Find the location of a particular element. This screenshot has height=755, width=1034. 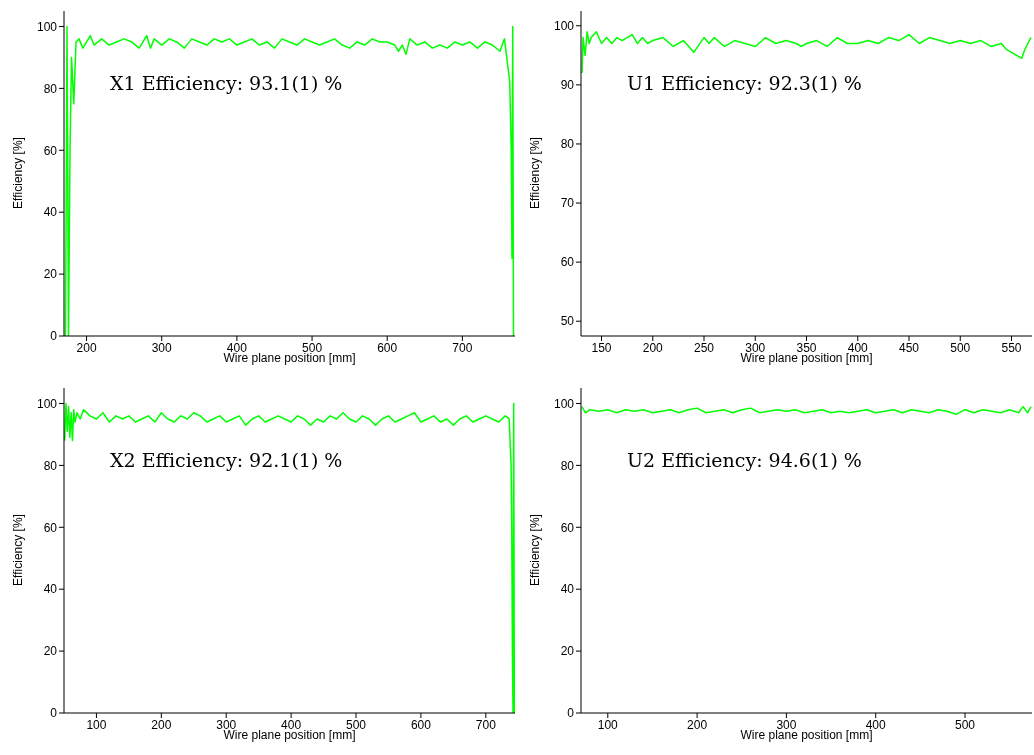

x-tick-label: 300 is located at coordinates (162, 347).